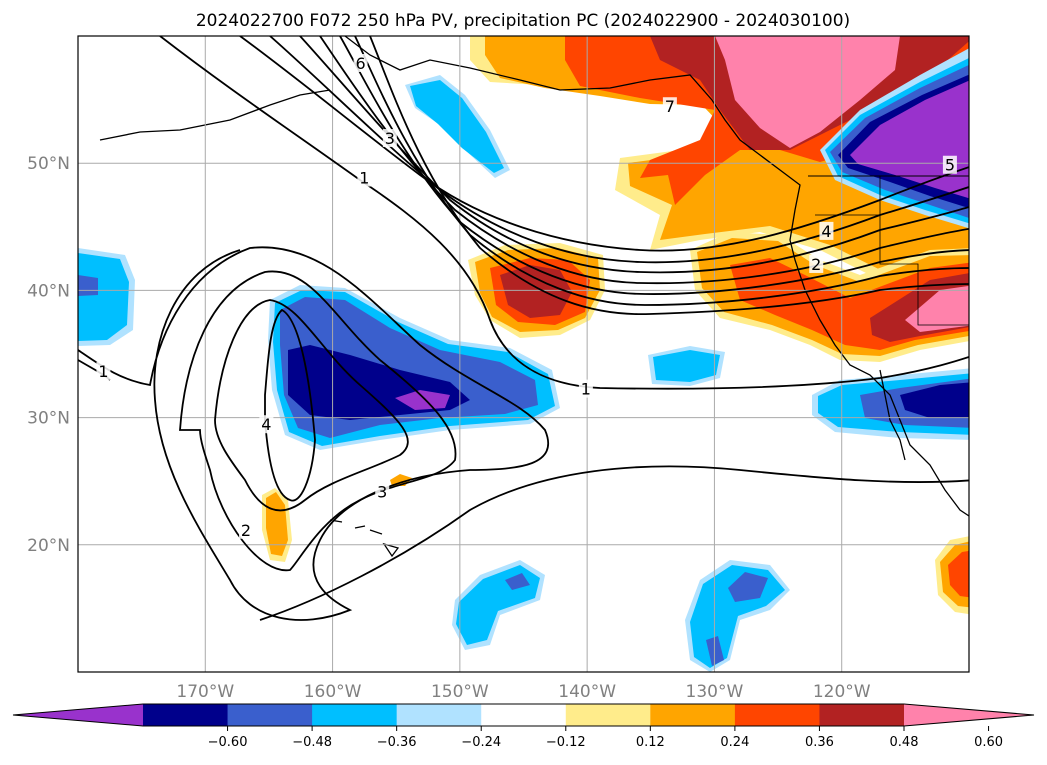  I want to click on lat-tick-label: 40°N, so click(48, 291).